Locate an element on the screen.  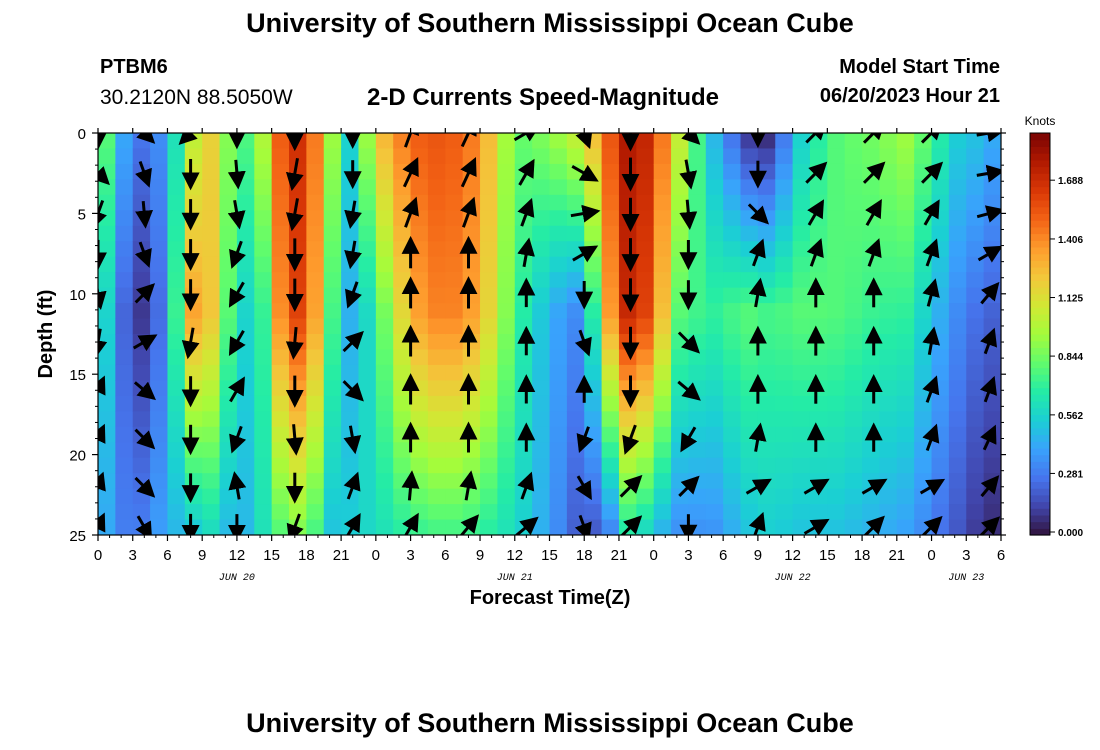
x-tick-label: 12 is located at coordinates (237, 555).